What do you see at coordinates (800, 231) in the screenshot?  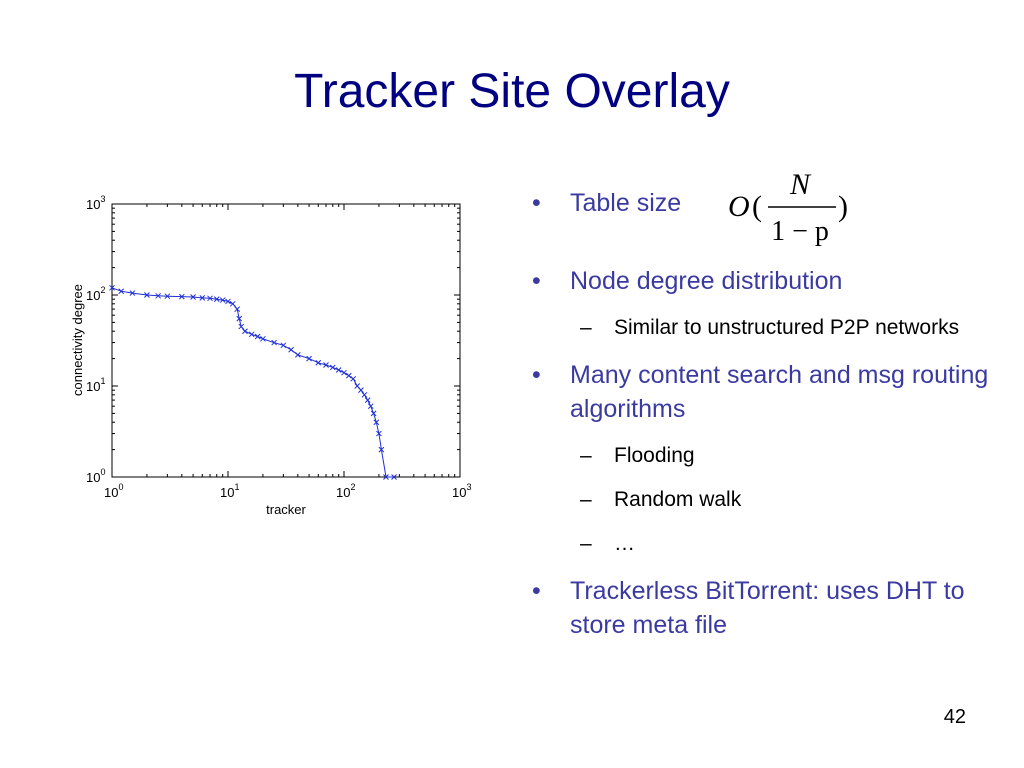 I see `formula-denominator: 1 − p` at bounding box center [800, 231].